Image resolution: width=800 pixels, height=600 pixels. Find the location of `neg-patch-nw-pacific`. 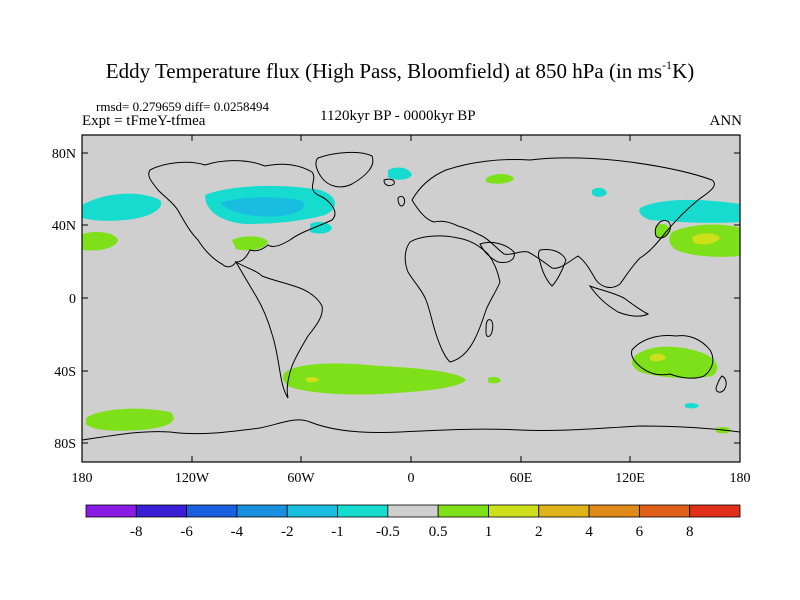

neg-patch-nw-pacific is located at coordinates (689, 211).